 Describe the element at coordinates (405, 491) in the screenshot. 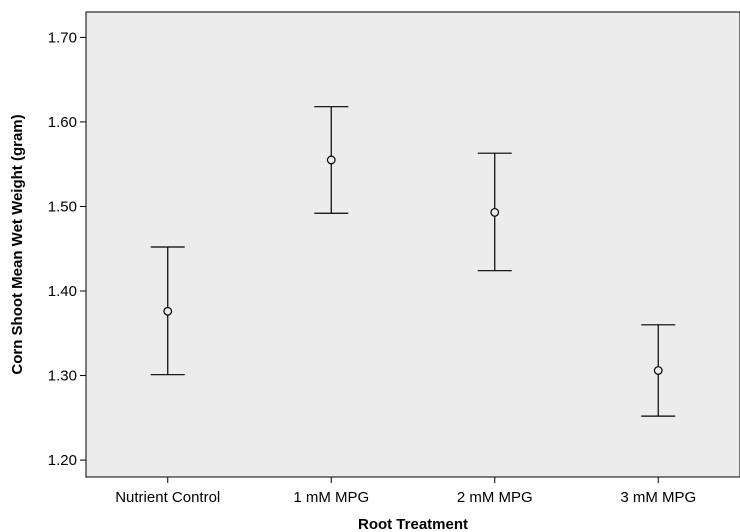

I see `x-axis: Nutrient Control 1 mM MPG 2 mM MPG 3 mM MPG` at that location.